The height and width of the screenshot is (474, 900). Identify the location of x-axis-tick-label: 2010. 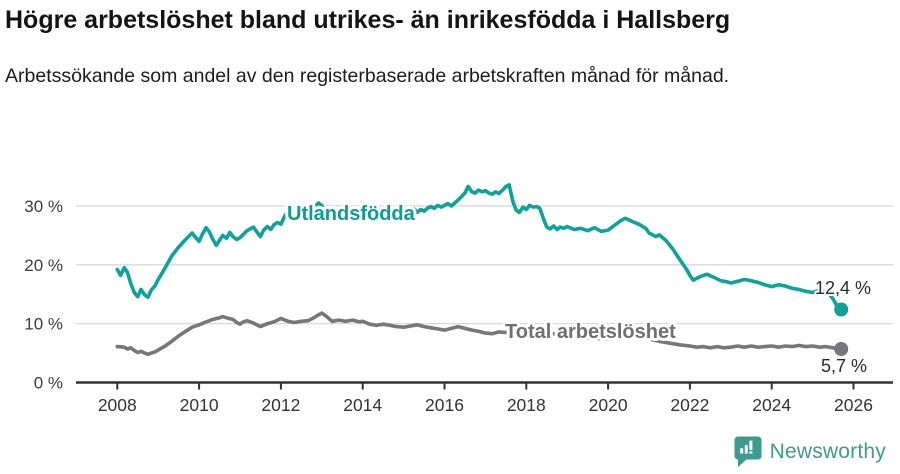
(199, 405).